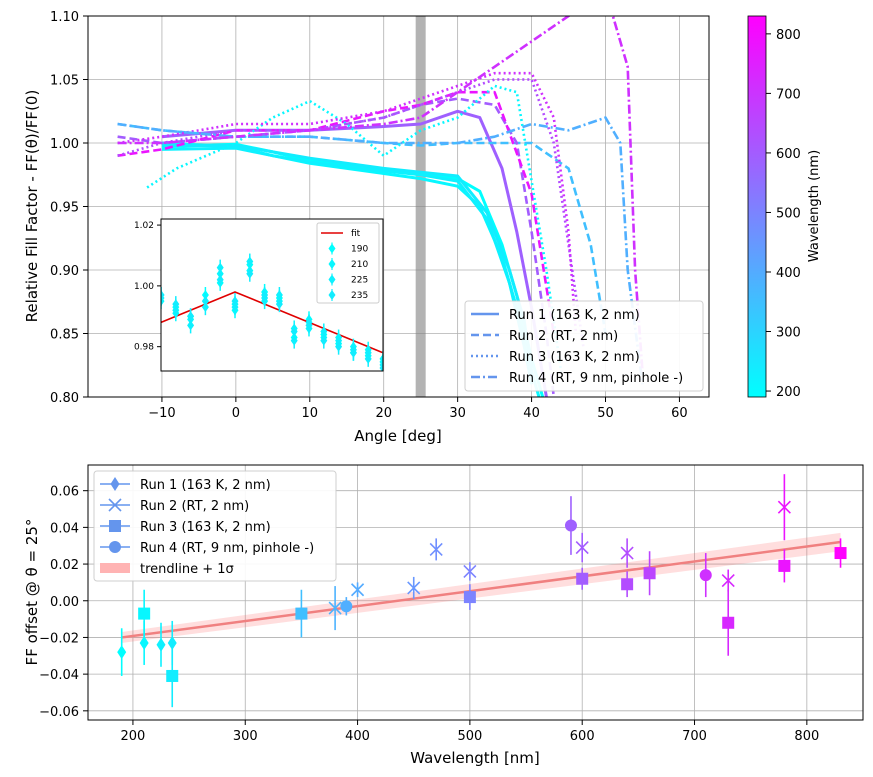  I want to click on top-y-tick-label: 0.90, so click(64, 271).